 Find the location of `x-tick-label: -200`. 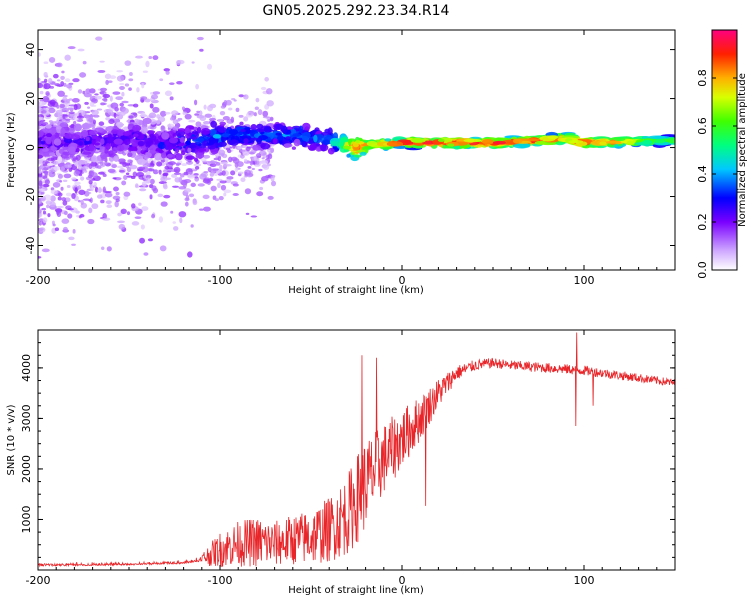

x-tick-label: -200 is located at coordinates (38, 580).